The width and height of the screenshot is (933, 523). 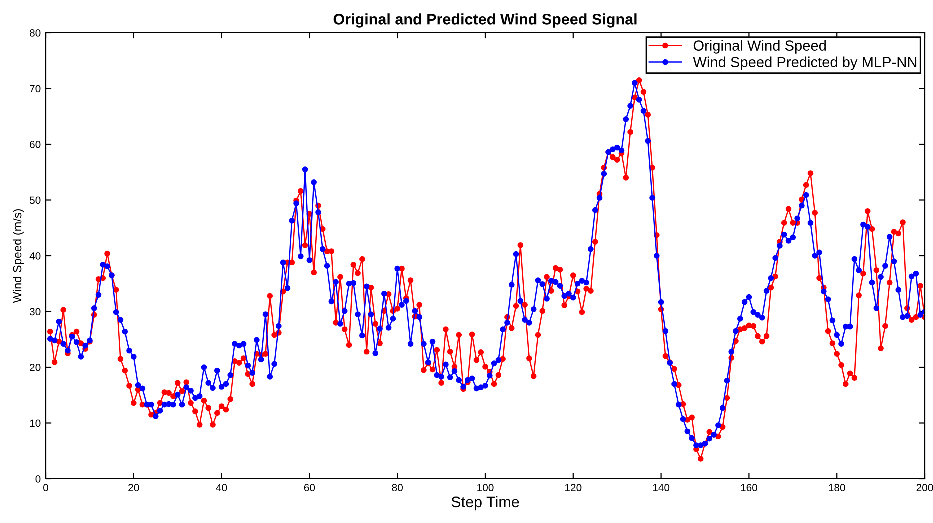 I want to click on x-tick-label: 120, so click(x=574, y=488).